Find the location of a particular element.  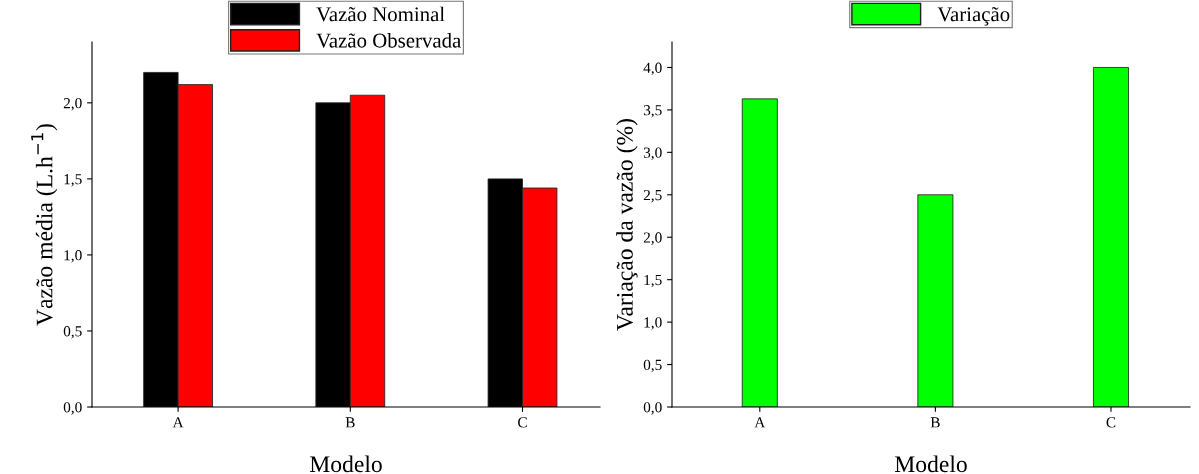

legend-label: Vazão Nominal is located at coordinates (380, 14).